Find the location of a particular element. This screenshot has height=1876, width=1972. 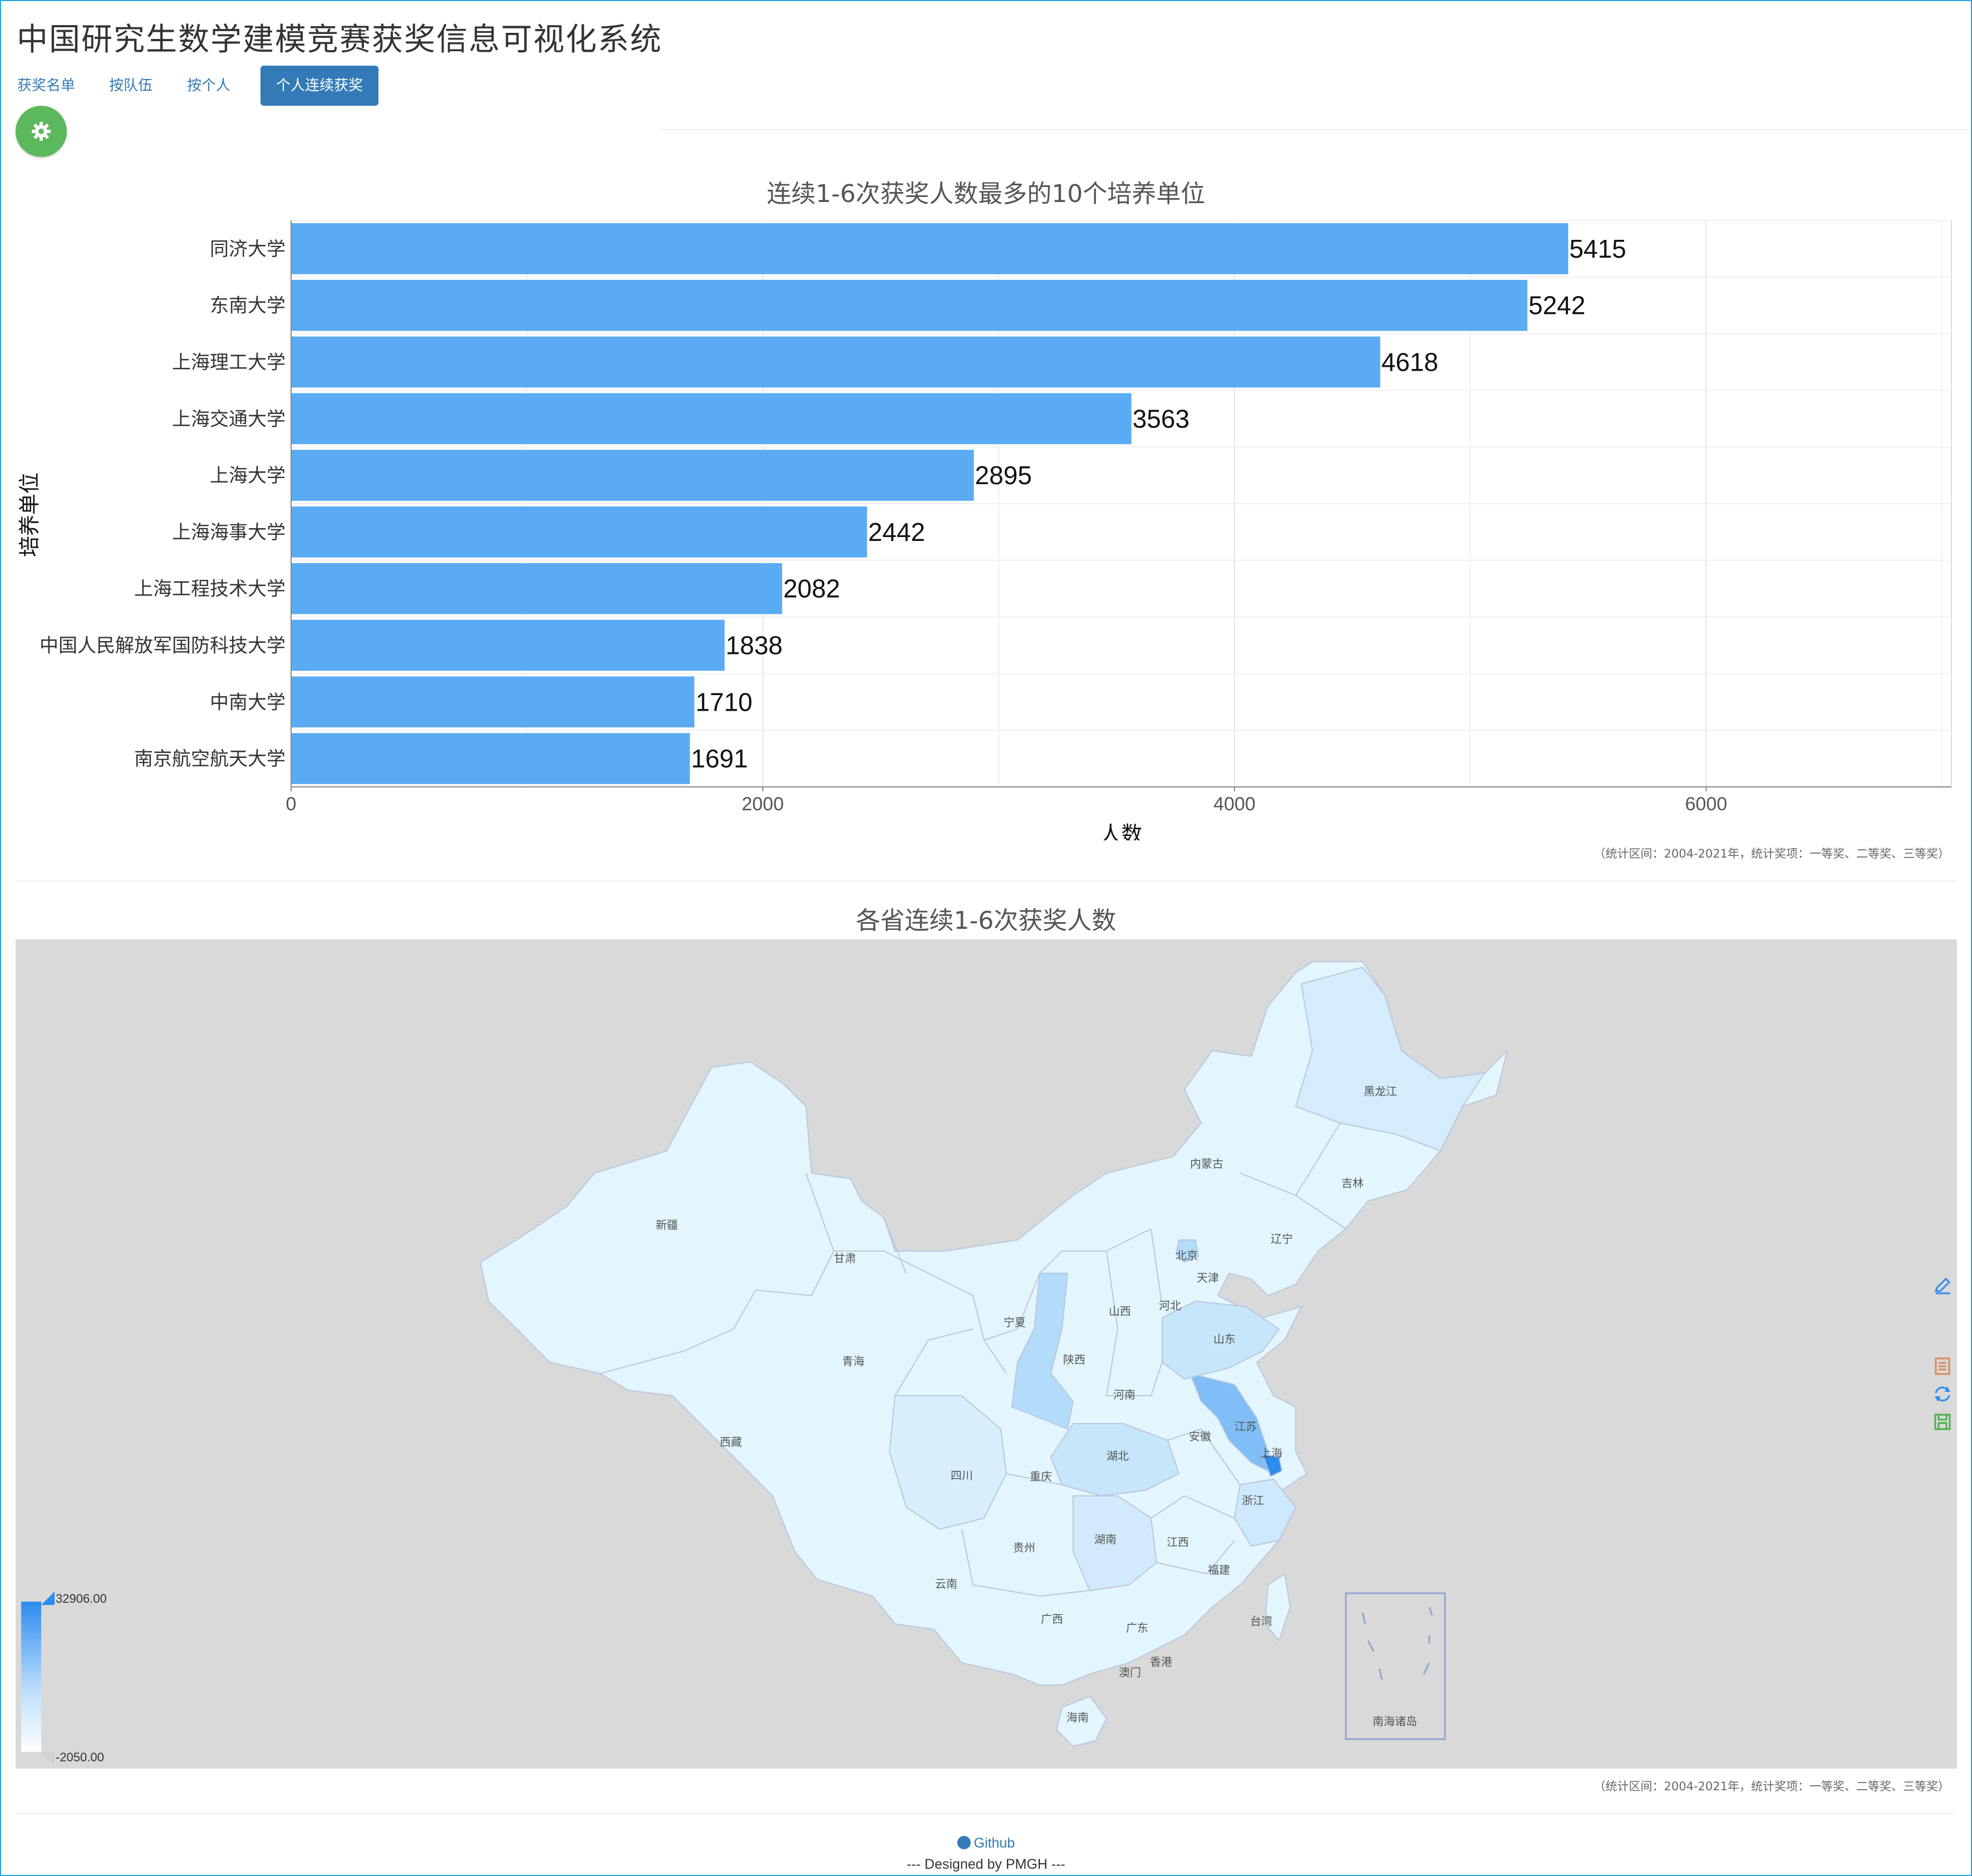

bar-value-label: 2442 is located at coordinates (896, 532).